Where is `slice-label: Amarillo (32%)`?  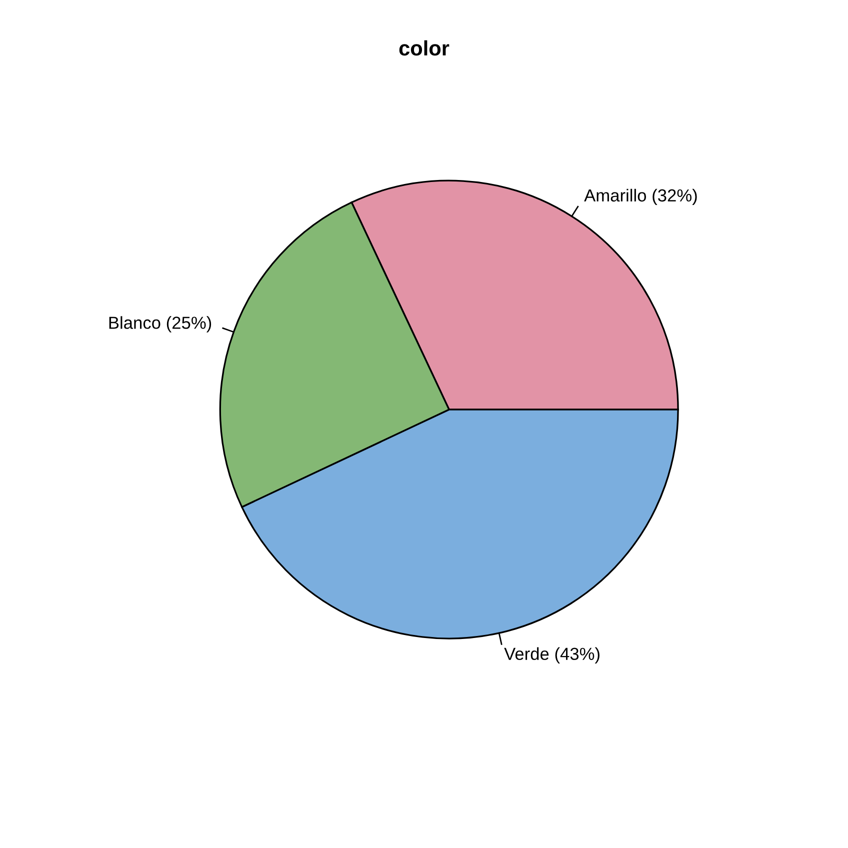 slice-label: Amarillo (32%) is located at coordinates (640, 197).